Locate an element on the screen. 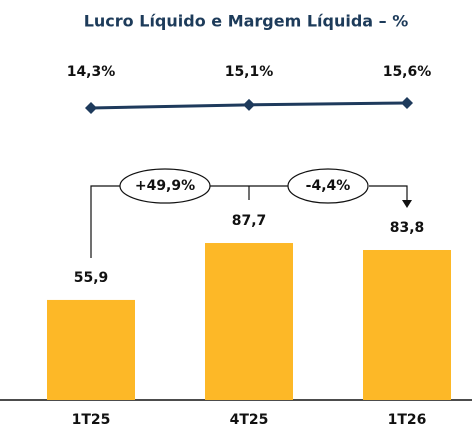 This screenshot has width=472, height=432. x-tick-label: 4T25 is located at coordinates (249, 420).